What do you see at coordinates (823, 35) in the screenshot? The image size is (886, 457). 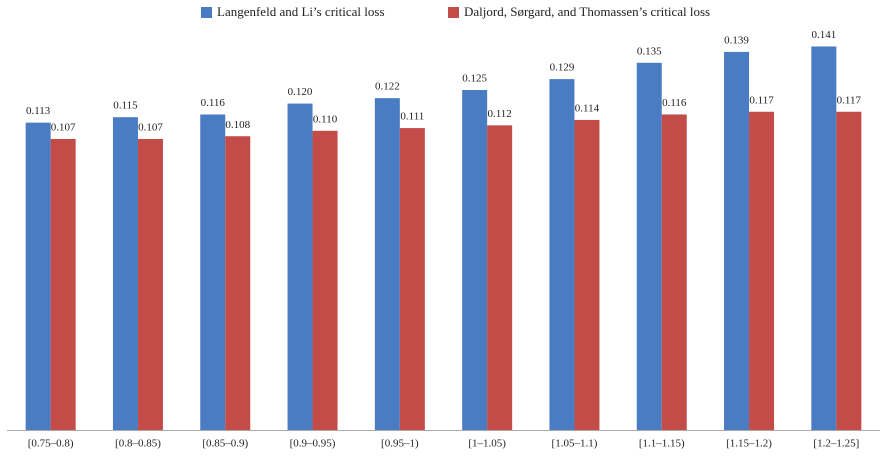 I see `value-label: 0.141` at bounding box center [823, 35].